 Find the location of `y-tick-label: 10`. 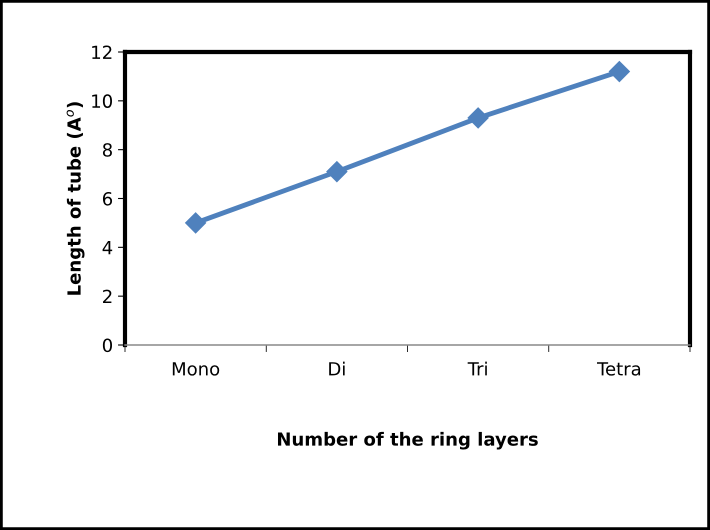

y-tick-label: 10 is located at coordinates (102, 101).